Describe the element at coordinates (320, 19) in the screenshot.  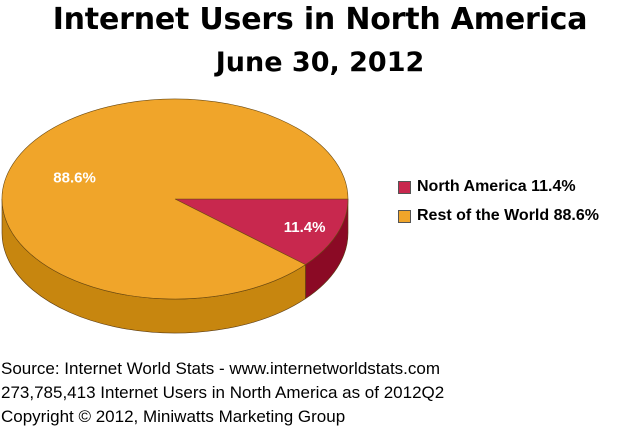
I see `chart-title: Internet Users in North America` at that location.